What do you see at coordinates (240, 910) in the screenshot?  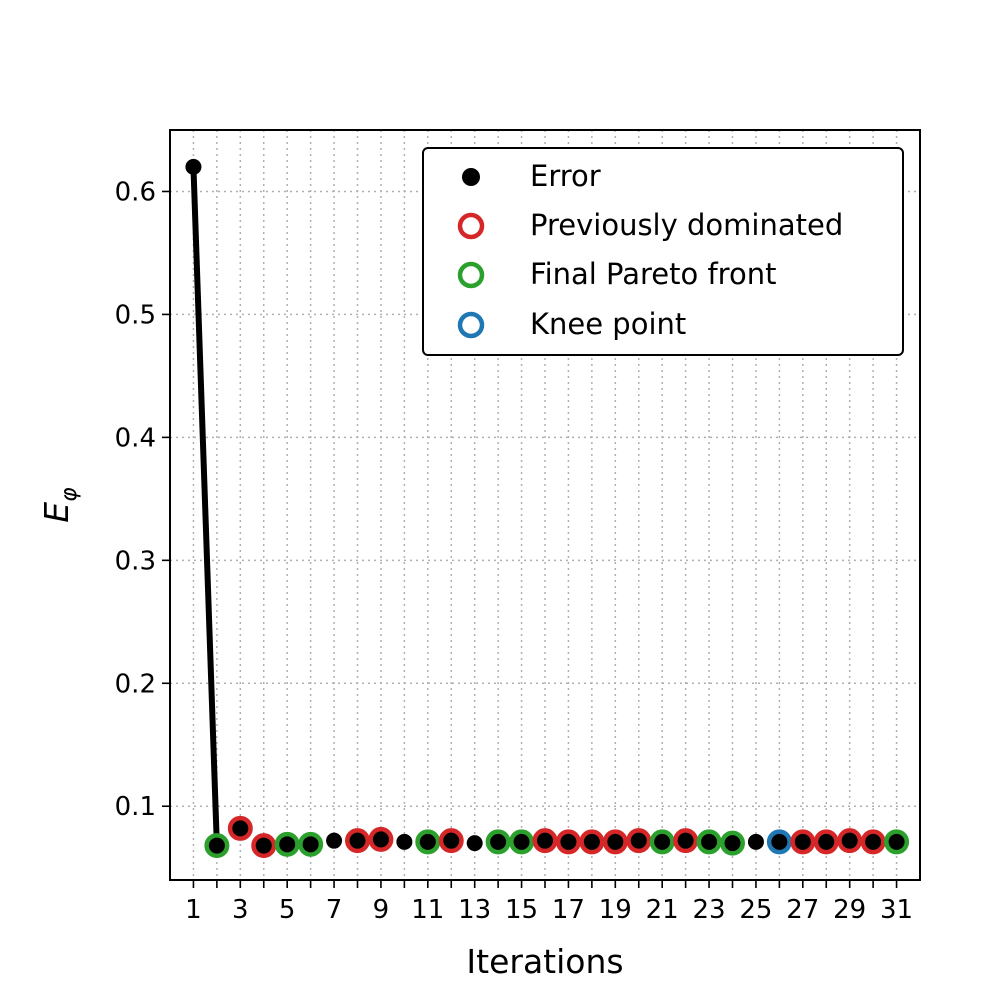 I see `x-tick-label: 3` at bounding box center [240, 910].